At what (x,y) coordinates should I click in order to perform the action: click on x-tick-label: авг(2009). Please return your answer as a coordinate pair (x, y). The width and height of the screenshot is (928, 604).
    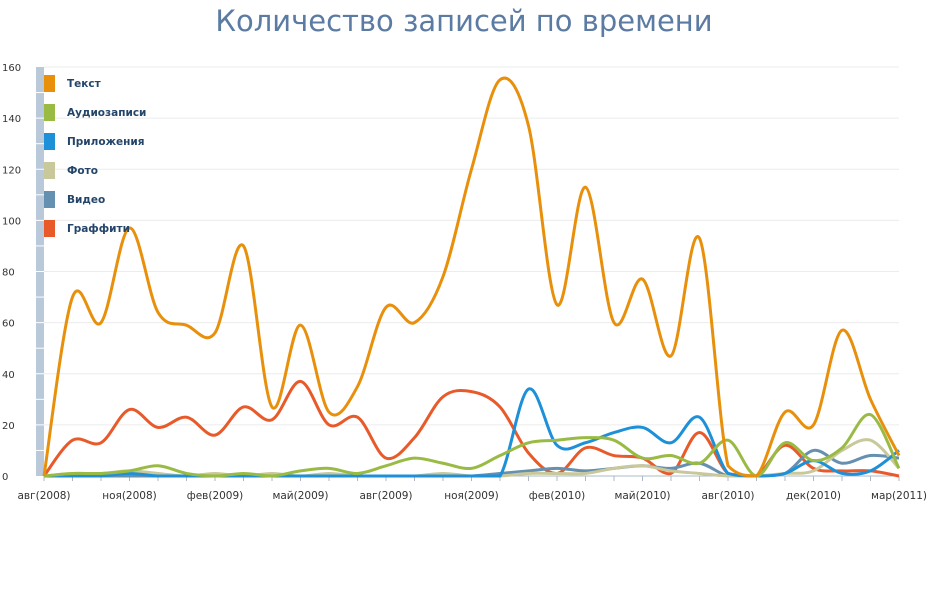
    Looking at the image, I should click on (385, 496).